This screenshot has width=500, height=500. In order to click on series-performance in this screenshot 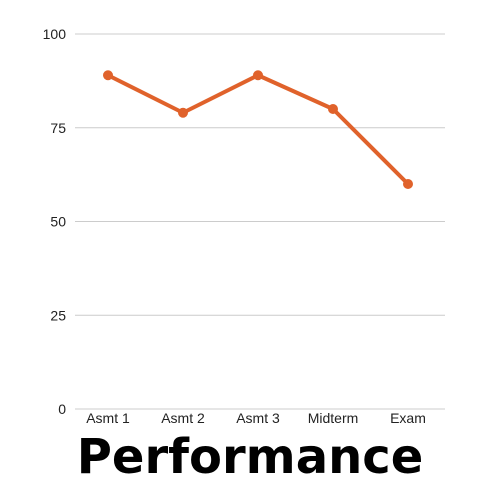, I will do `click(258, 129)`.